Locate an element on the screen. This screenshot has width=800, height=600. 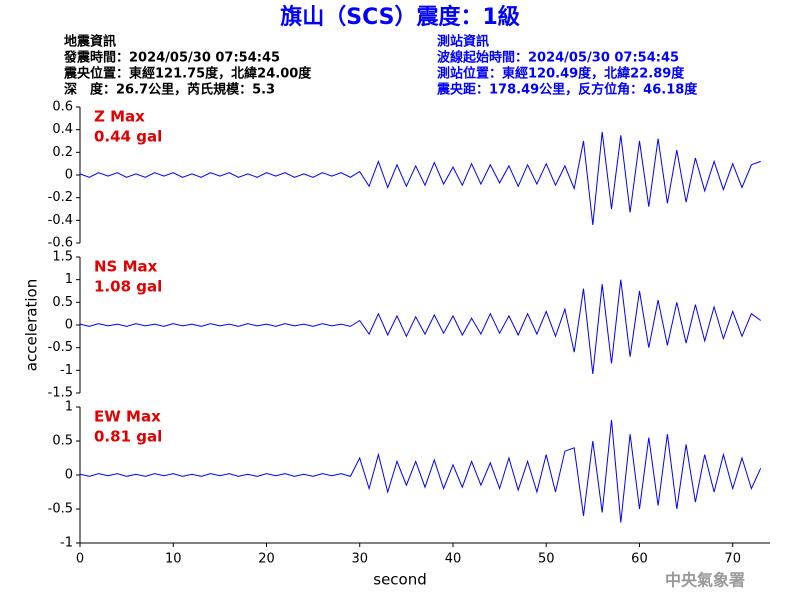
y-axis-label: acceleration is located at coordinates (32, 325).